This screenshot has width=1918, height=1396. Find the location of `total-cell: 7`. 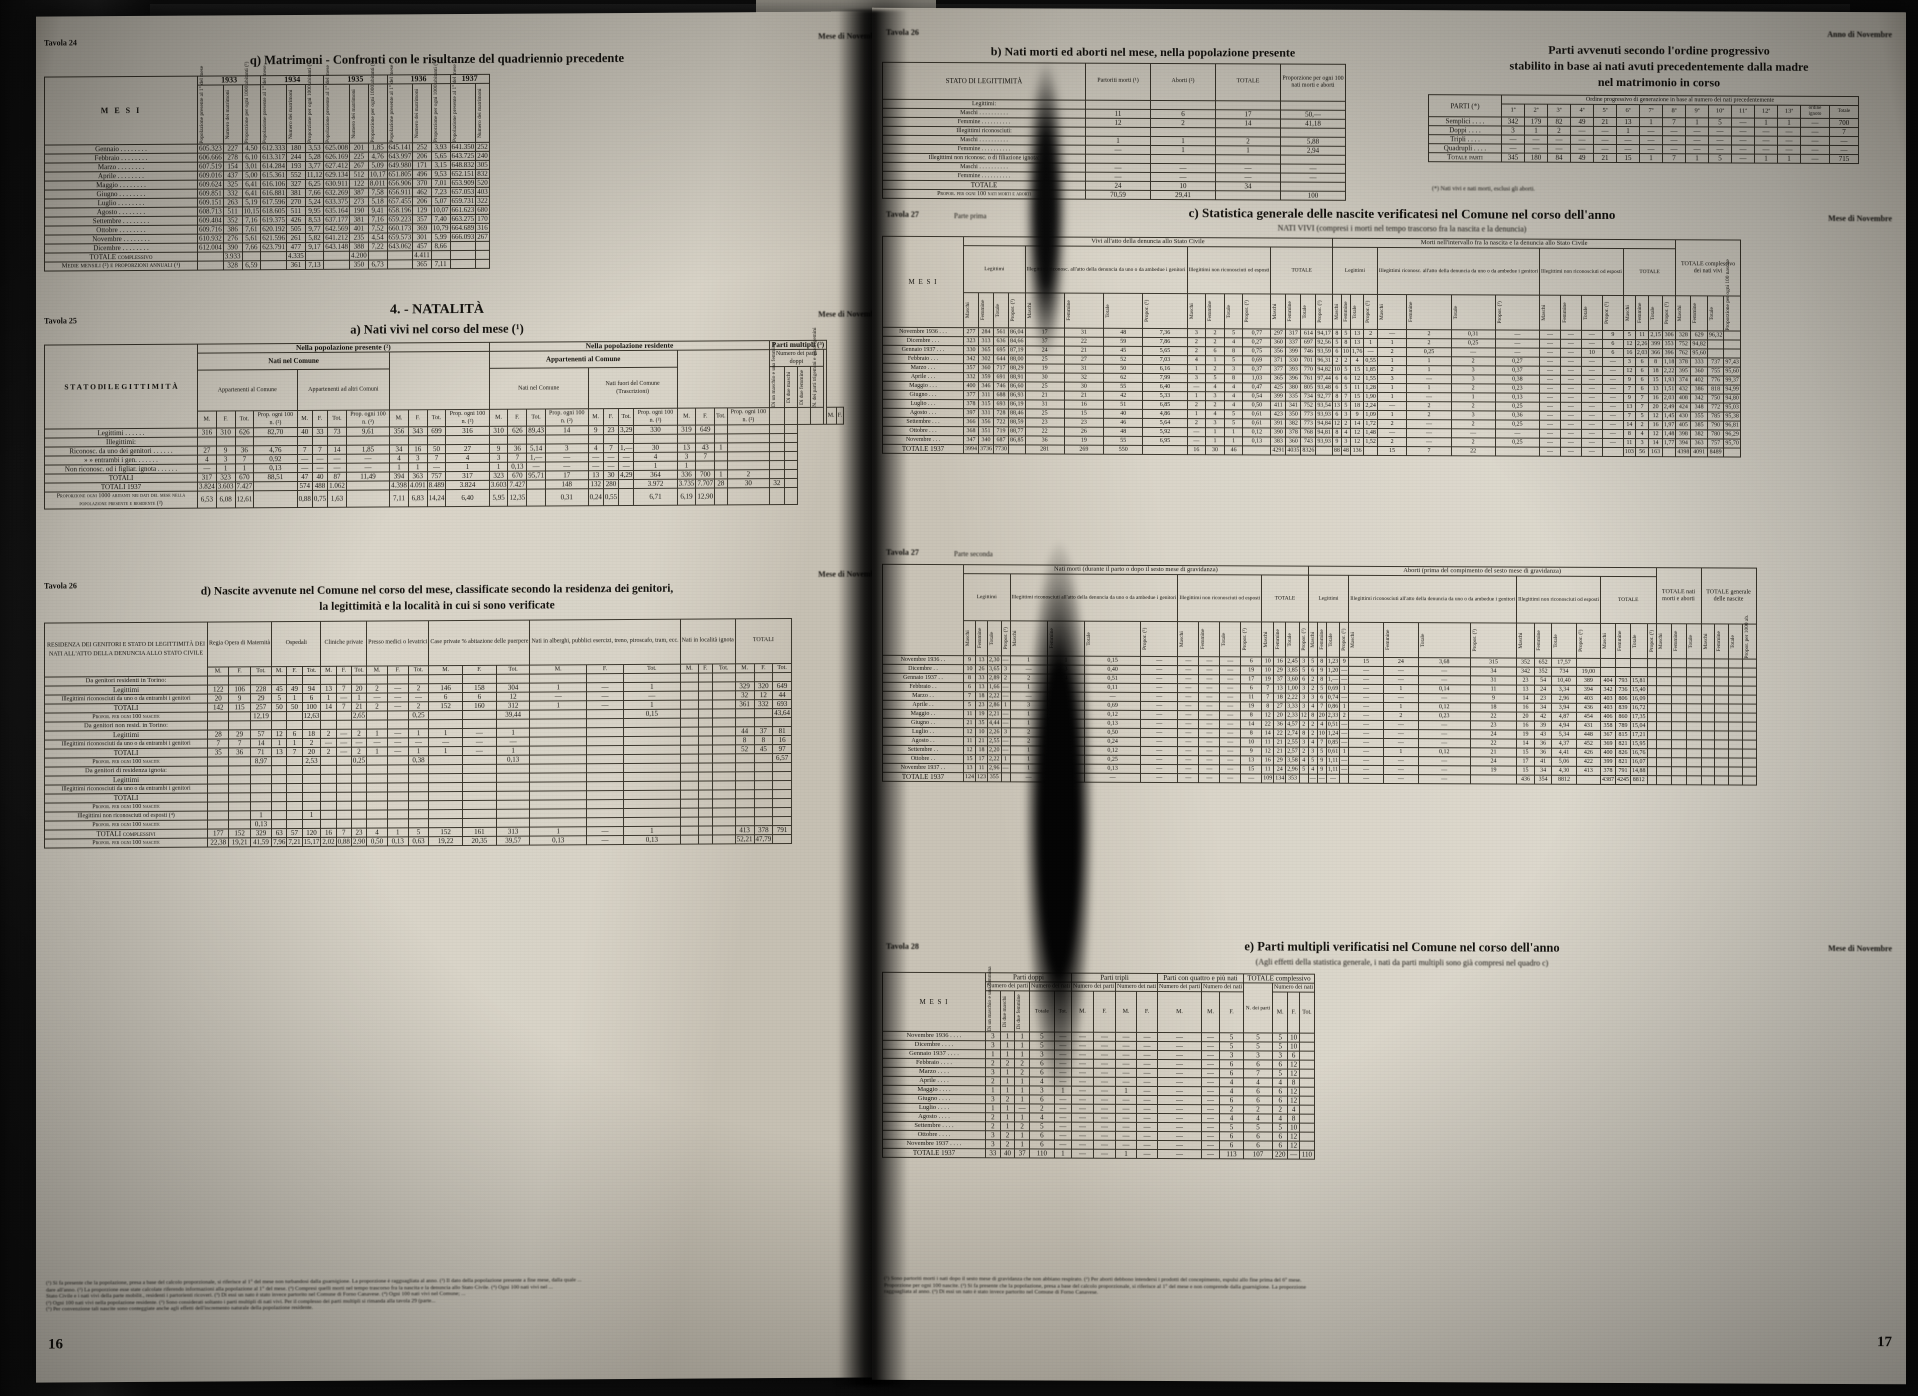

total-cell: 7 is located at coordinates (1674, 158).